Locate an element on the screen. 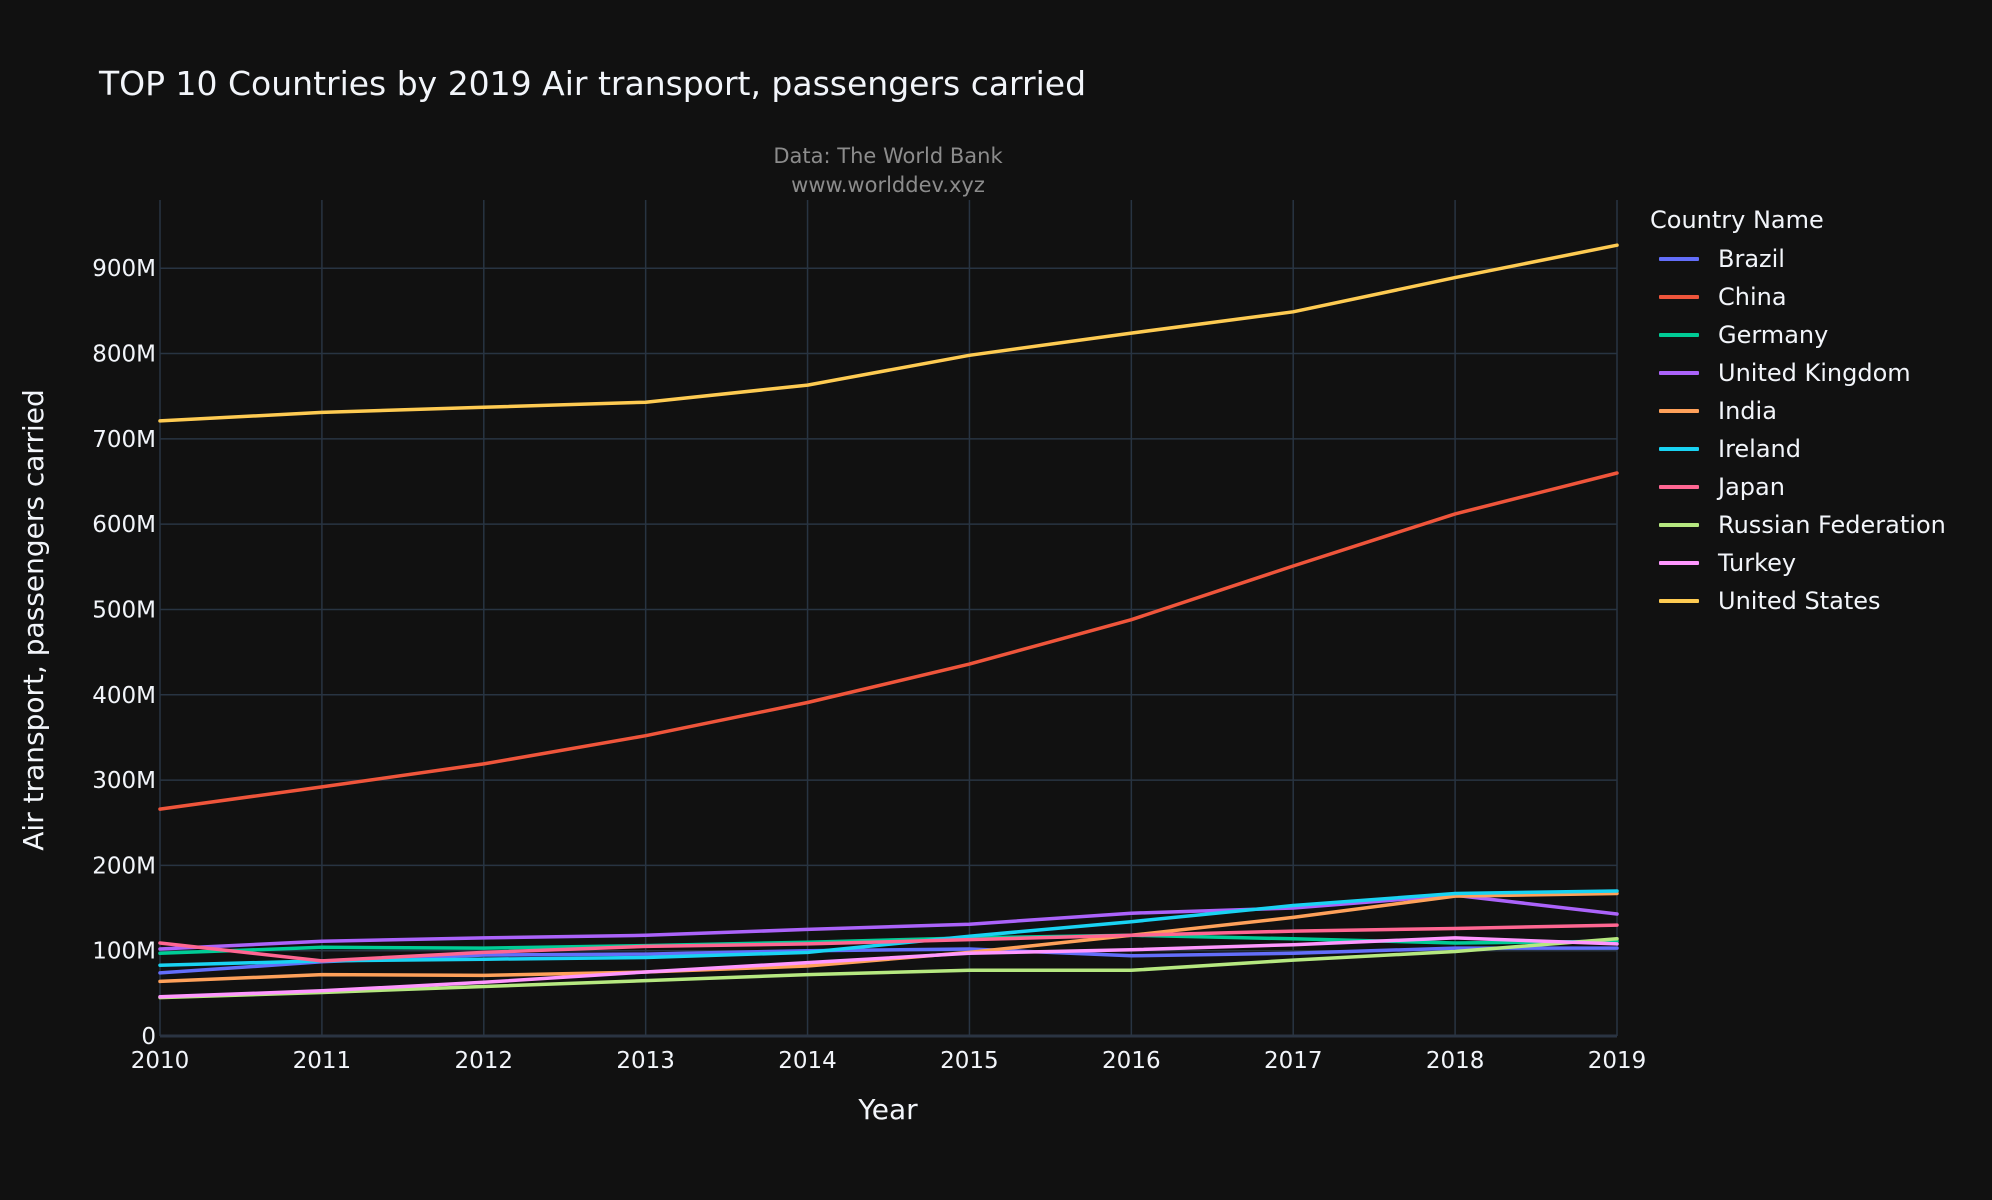 The height and width of the screenshot is (1200, 1992). subtitle-website: www.worlddev.xyz is located at coordinates (888, 185).